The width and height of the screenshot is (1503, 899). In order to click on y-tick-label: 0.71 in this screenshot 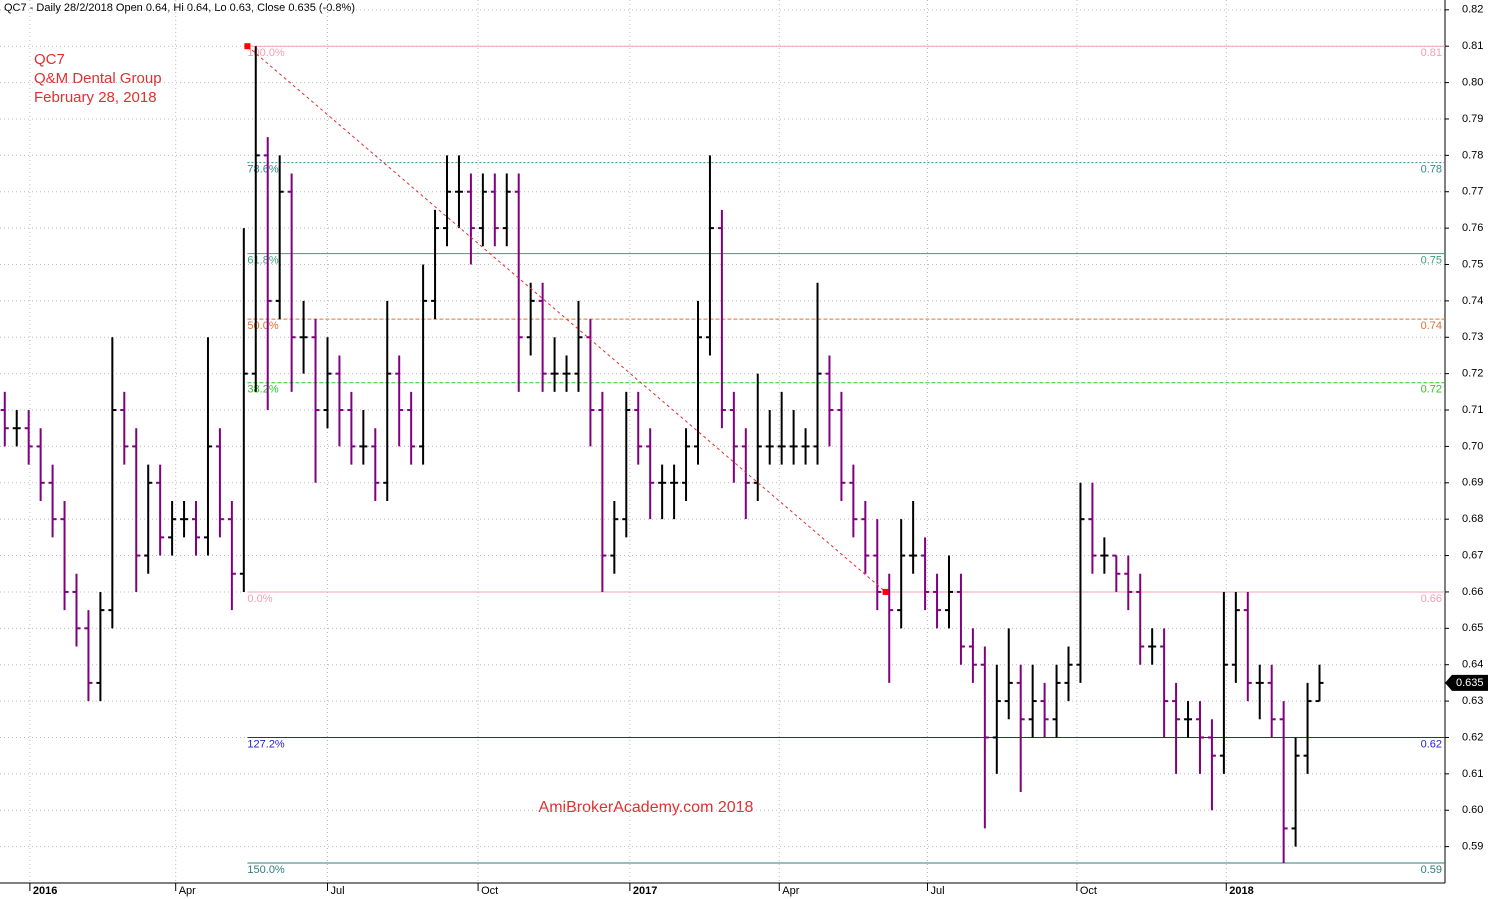, I will do `click(1472, 410)`.